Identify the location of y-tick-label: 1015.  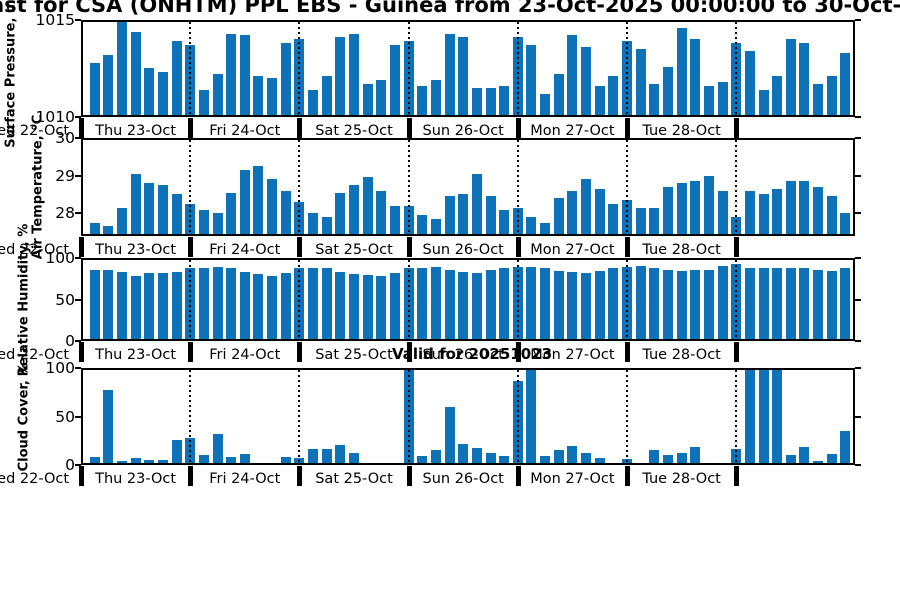
(55, 20).